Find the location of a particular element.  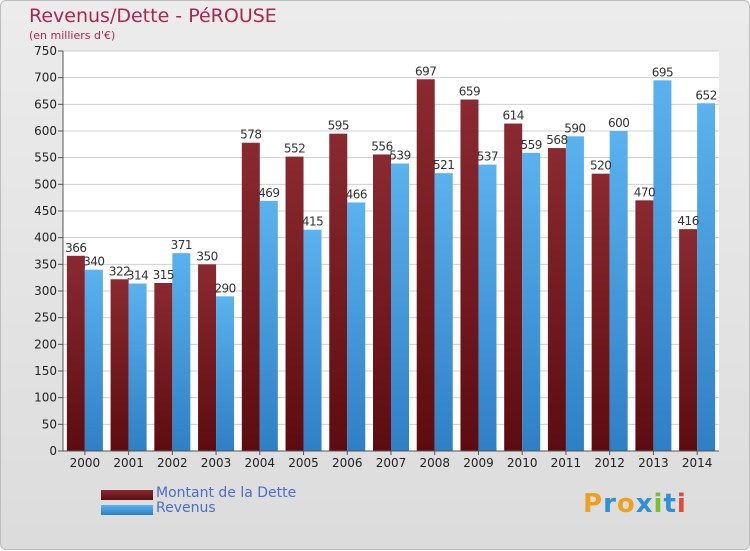

value-label-debt: 697 is located at coordinates (425, 71).